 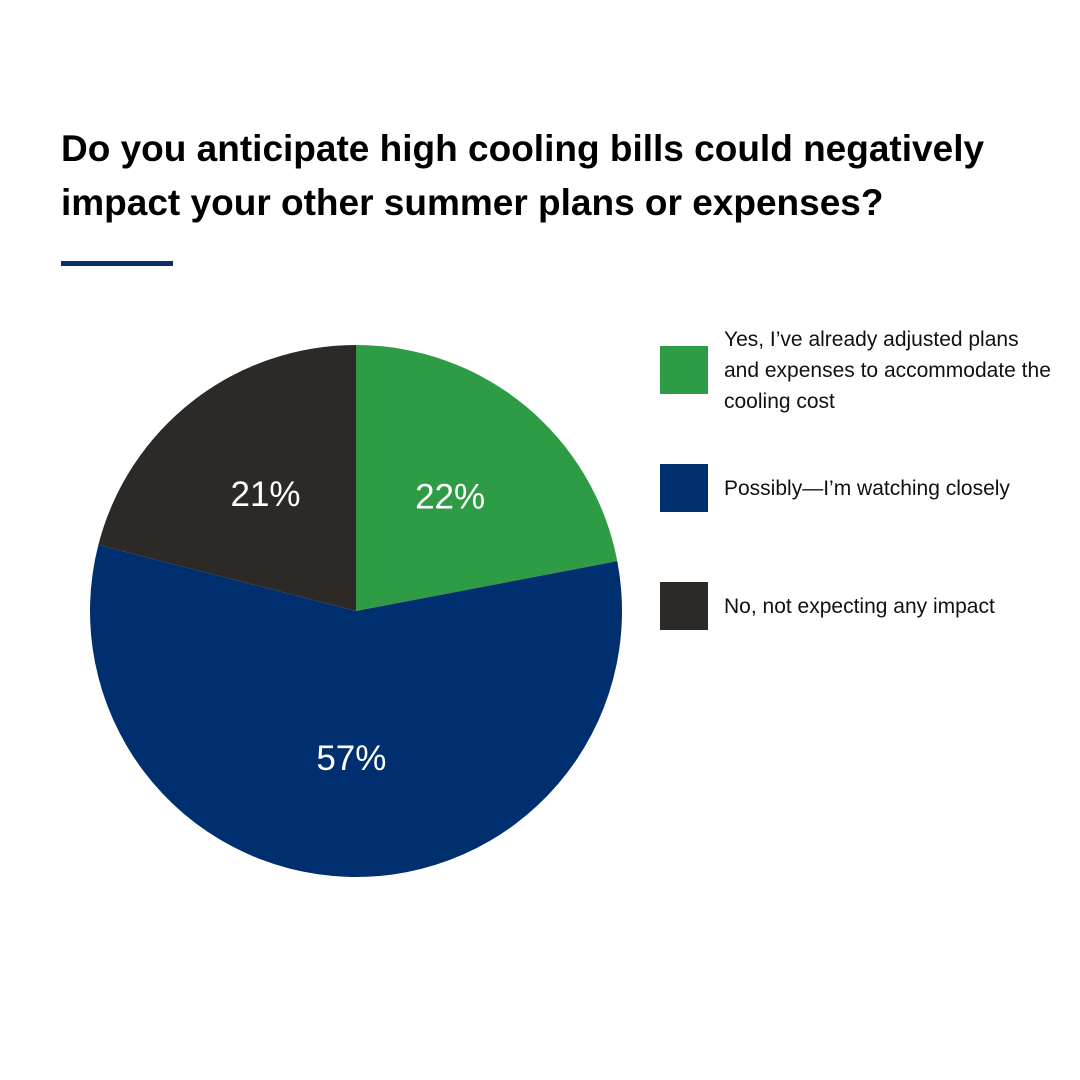 I want to click on pie-label-possibly: 57%, so click(x=351, y=758).